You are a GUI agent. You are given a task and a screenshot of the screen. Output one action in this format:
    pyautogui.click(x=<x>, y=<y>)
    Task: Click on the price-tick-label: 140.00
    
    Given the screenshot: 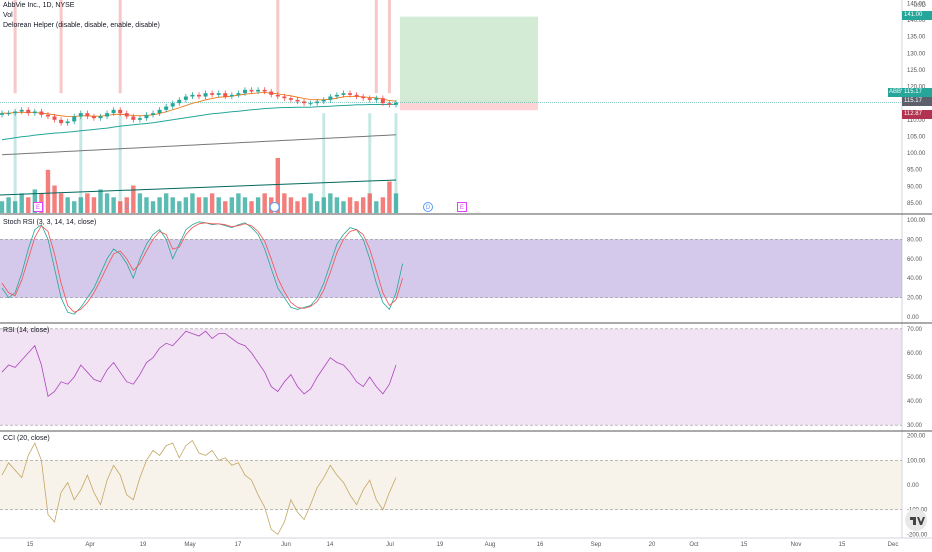 What is the action you would take?
    pyautogui.click(x=916, y=21)
    